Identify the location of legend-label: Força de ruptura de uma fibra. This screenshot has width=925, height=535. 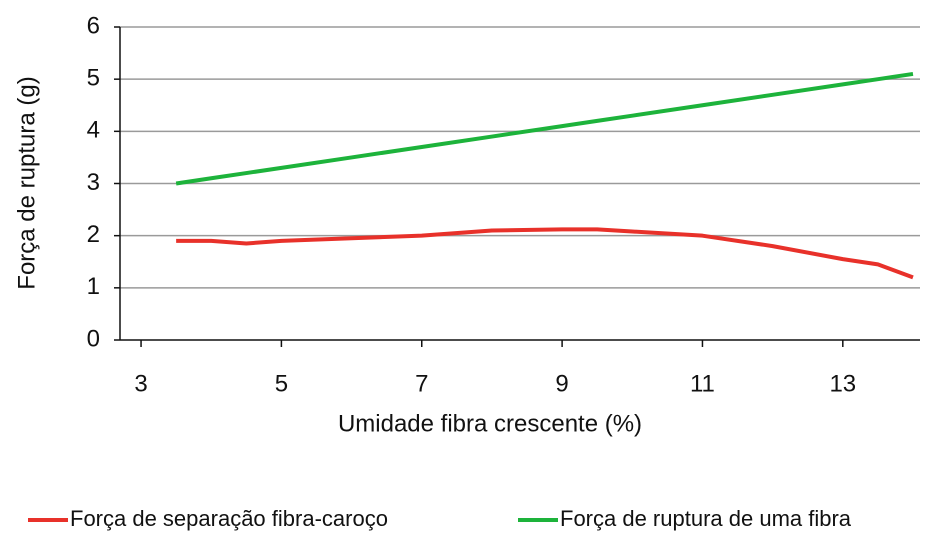
(706, 518).